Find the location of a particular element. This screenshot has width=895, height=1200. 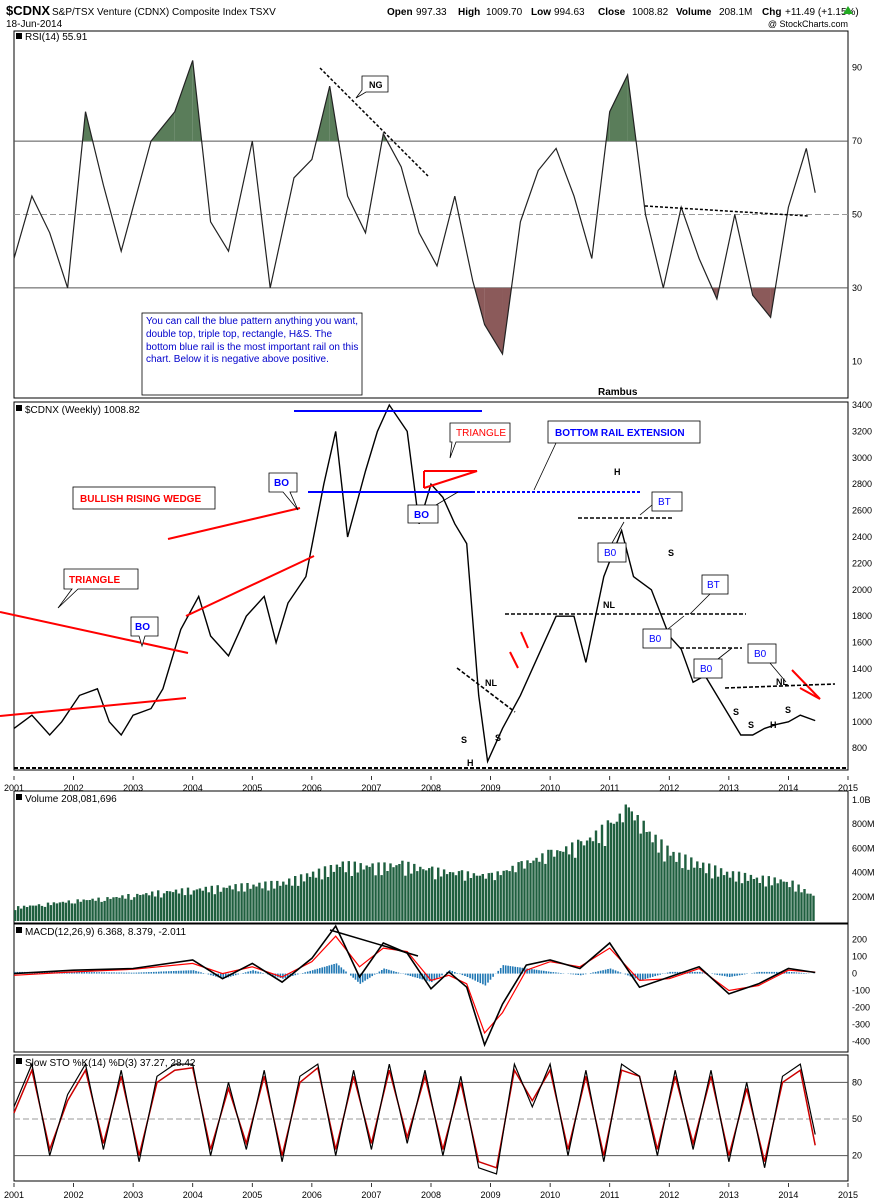

y-tick-label: 200M is located at coordinates (863, 897).